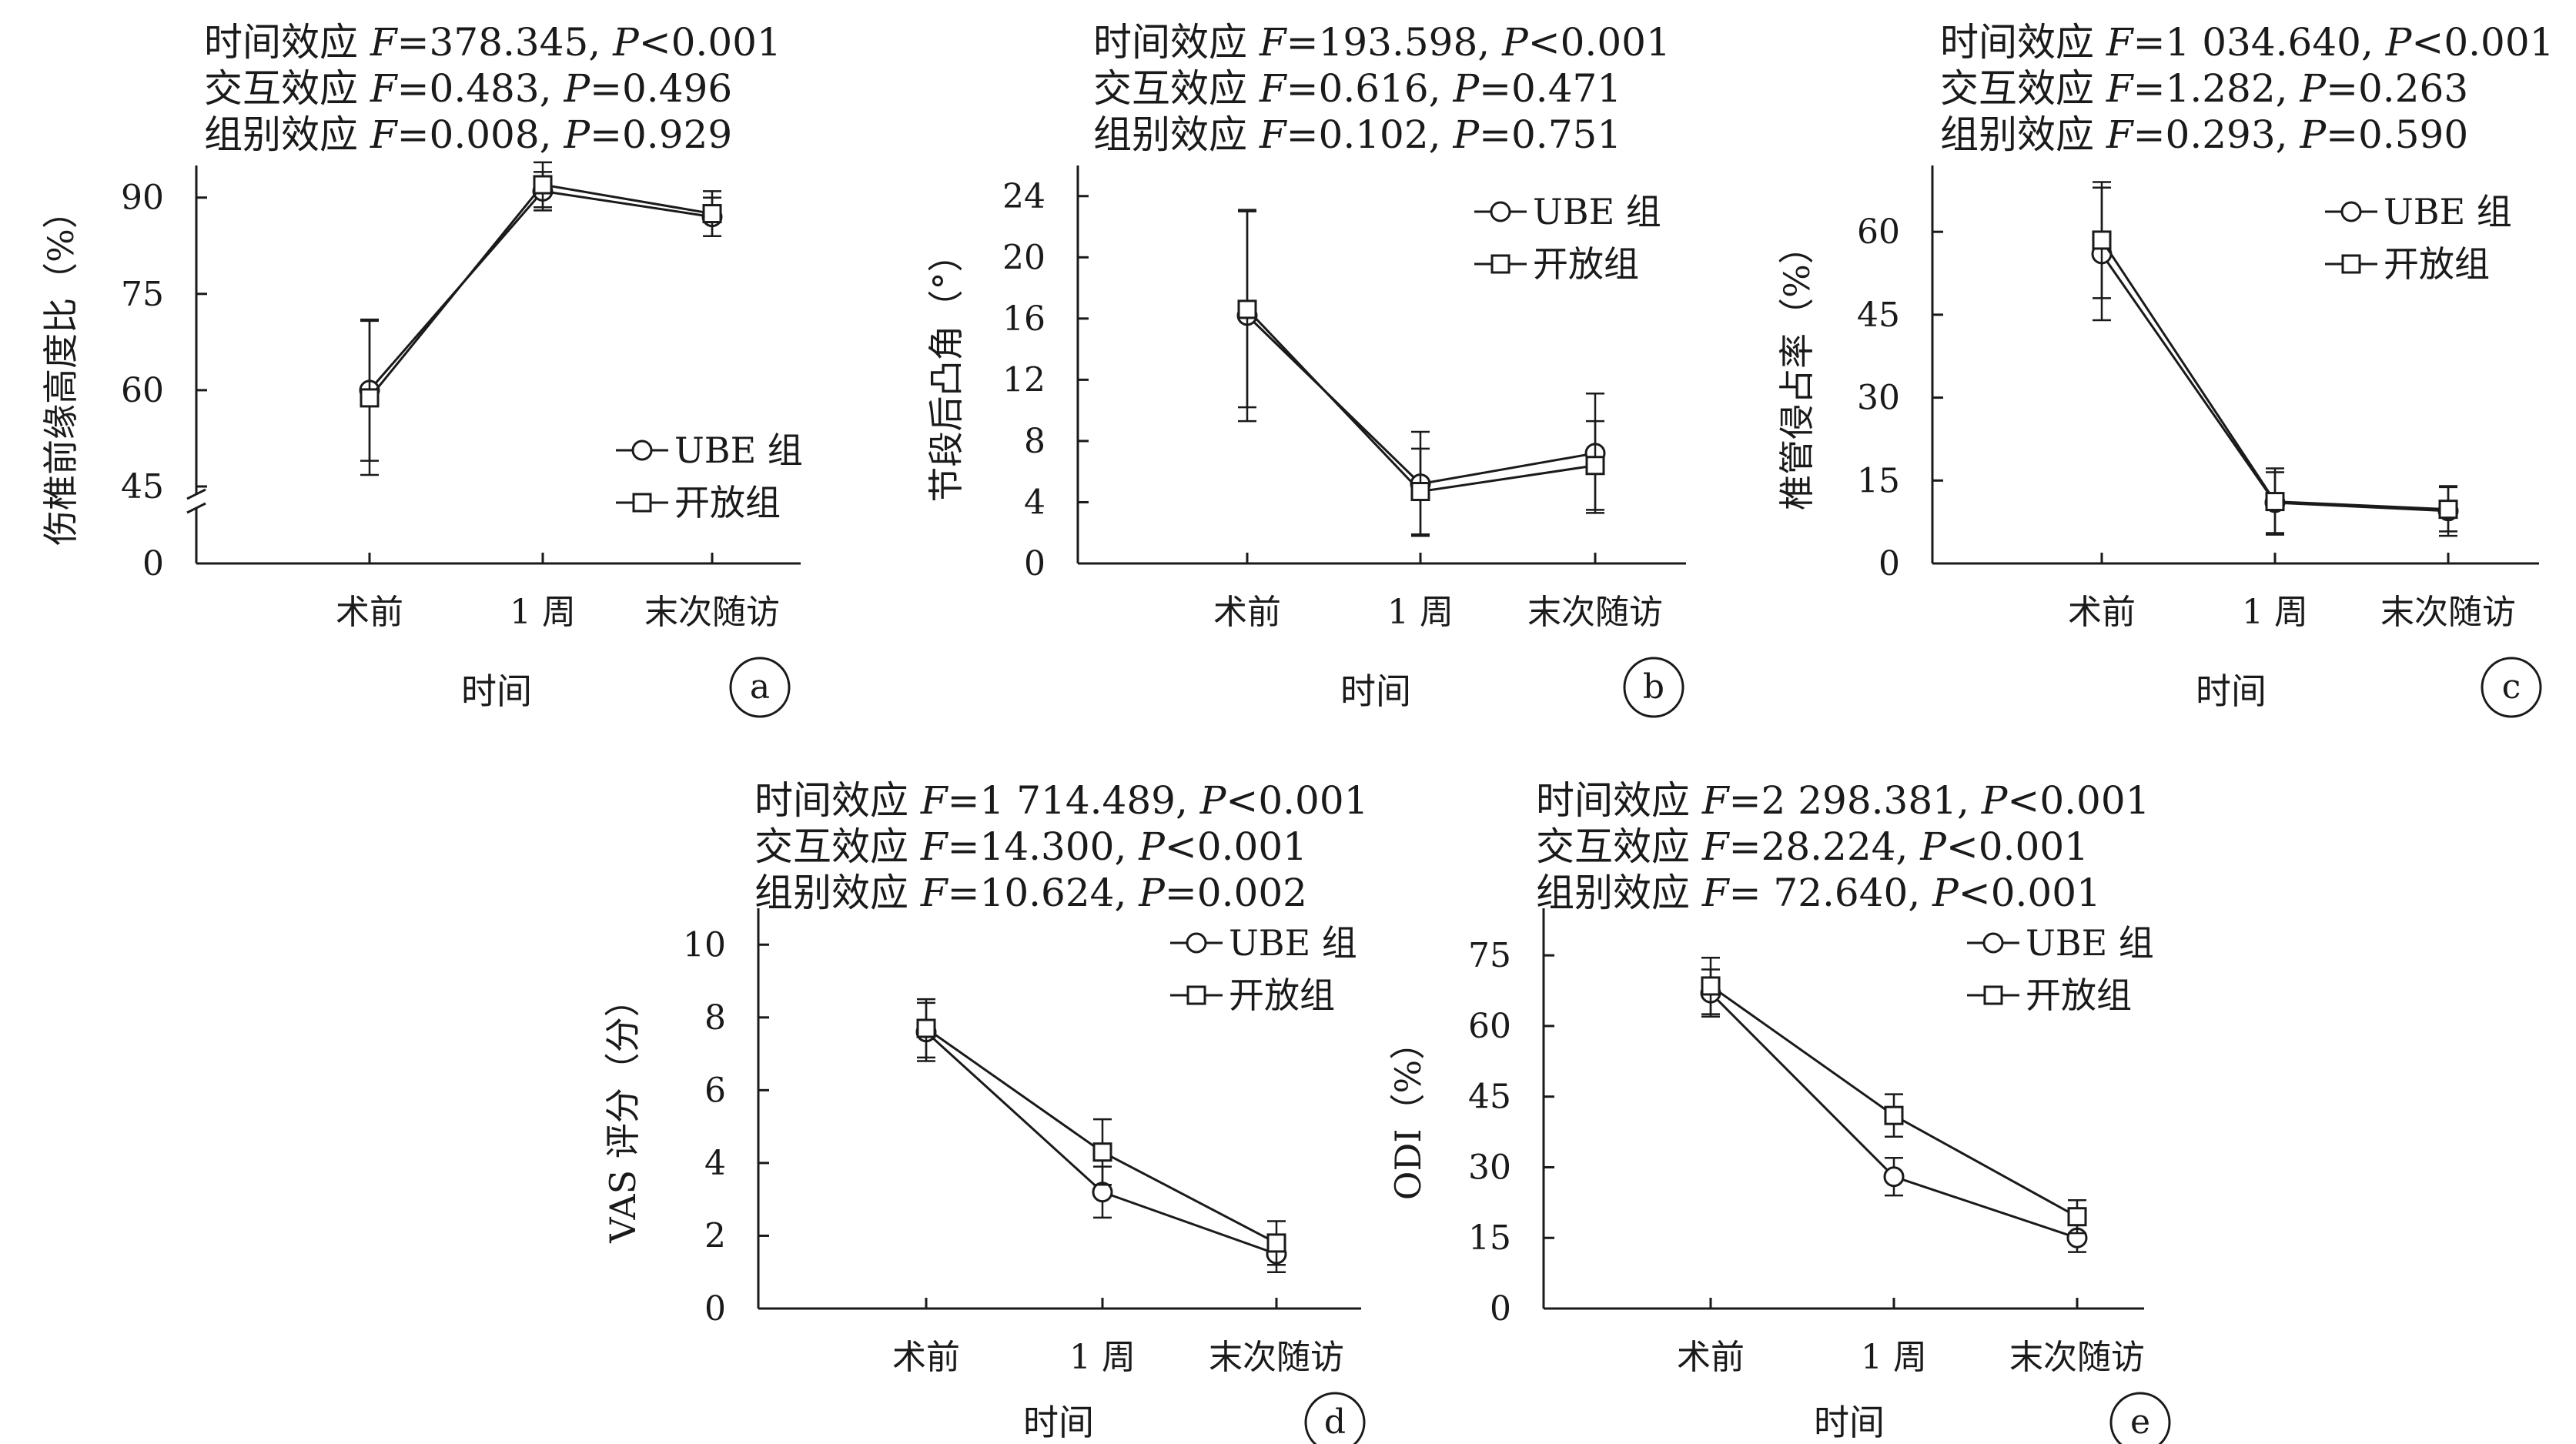 Image resolution: width=2576 pixels, height=1444 pixels. What do you see at coordinates (1382, 42) in the screenshot?
I see `stats-annotation-line: 时间效应 F=193.598, P<0.001` at bounding box center [1382, 42].